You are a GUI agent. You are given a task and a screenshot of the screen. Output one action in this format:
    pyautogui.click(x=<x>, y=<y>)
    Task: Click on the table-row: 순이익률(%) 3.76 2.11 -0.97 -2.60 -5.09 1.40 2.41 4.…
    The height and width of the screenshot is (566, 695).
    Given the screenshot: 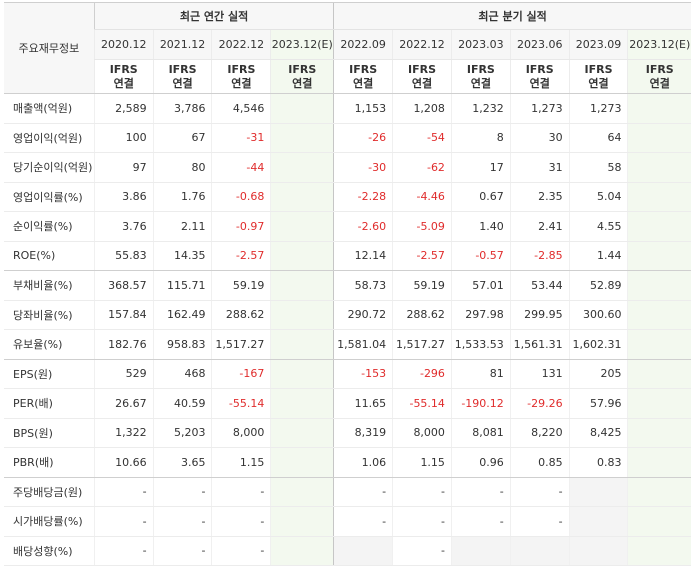 What is the action you would take?
    pyautogui.click(x=347, y=226)
    